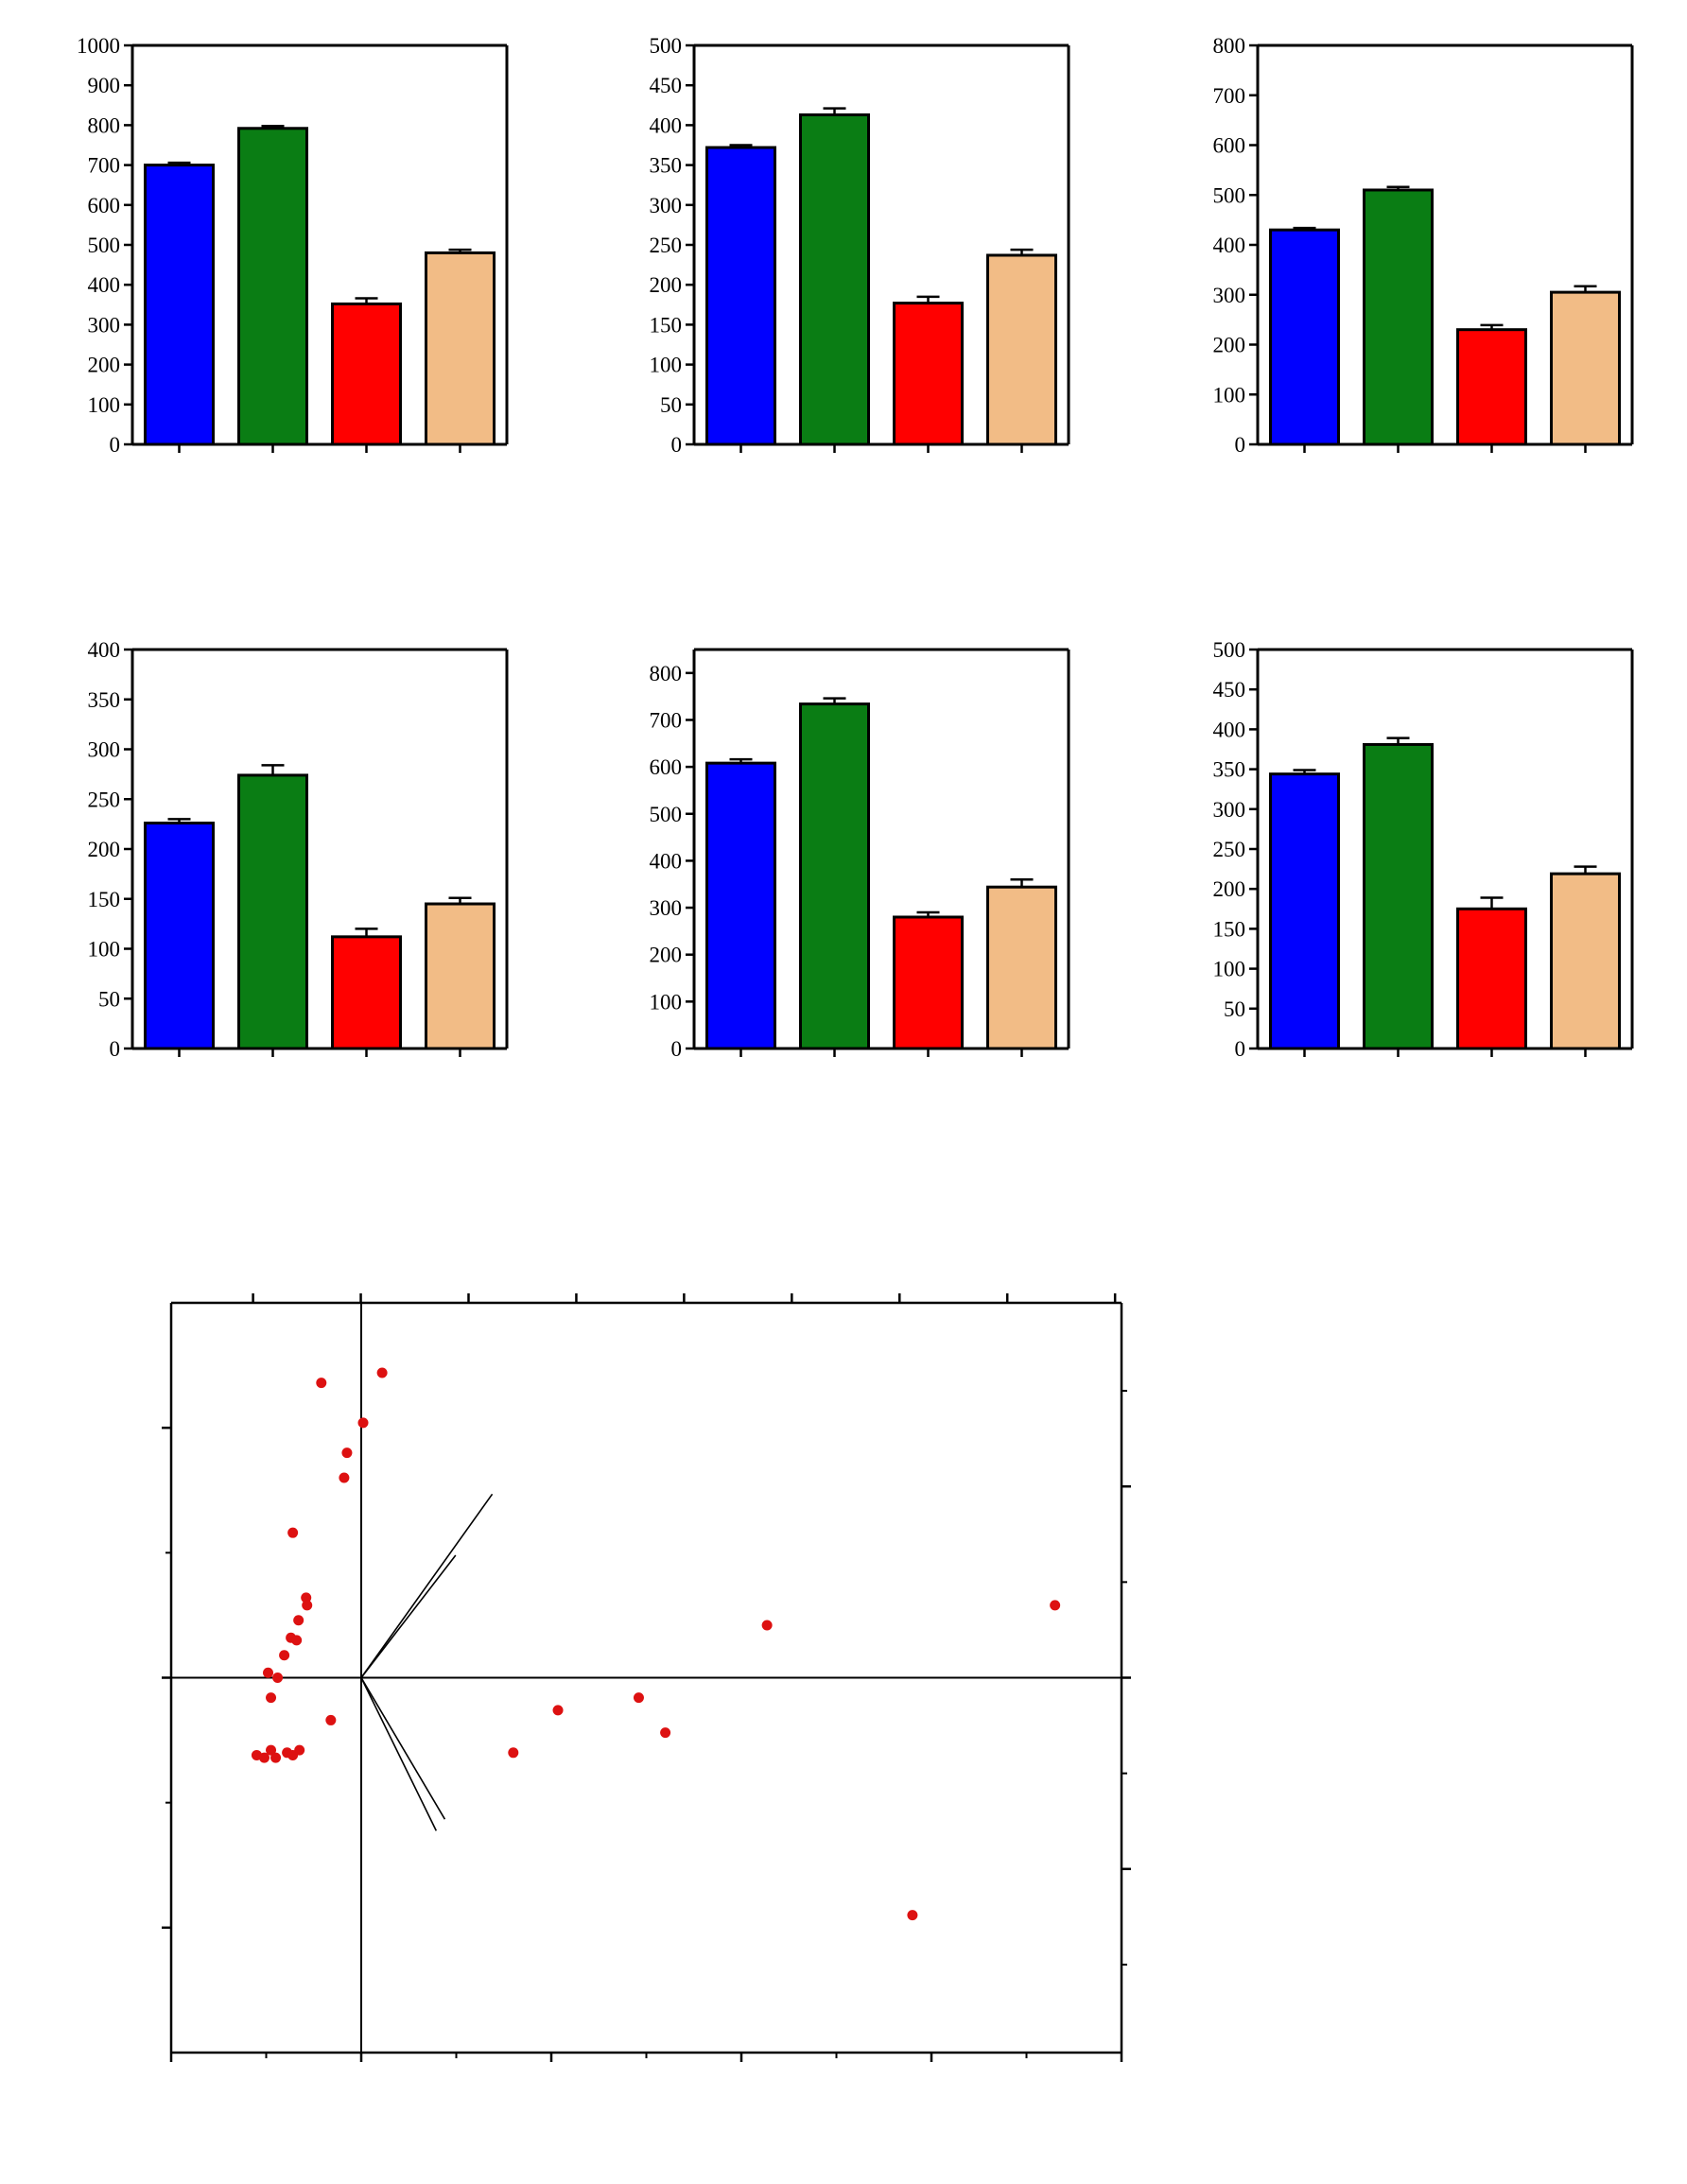  I want to click on bar-panel-E: 0 100 200 300 400 500 600 700 800, so click(860, 854).